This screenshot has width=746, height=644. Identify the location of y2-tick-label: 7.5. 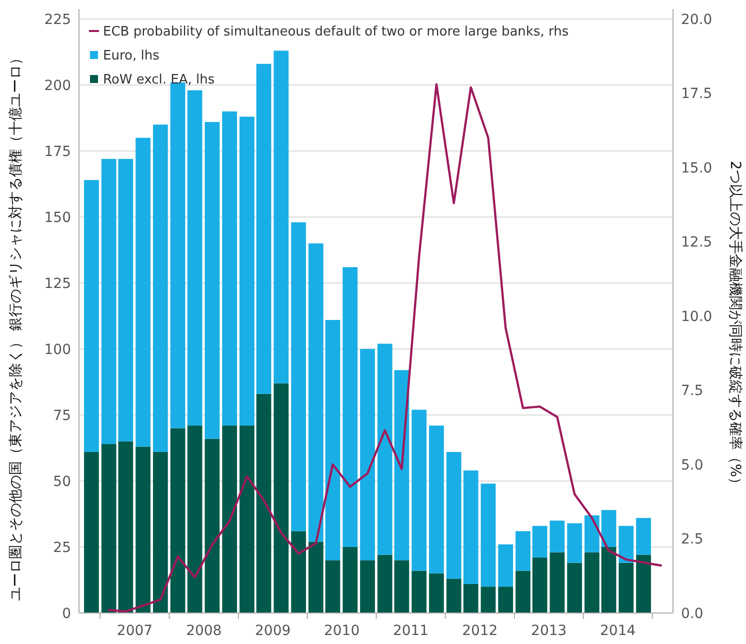
(692, 391).